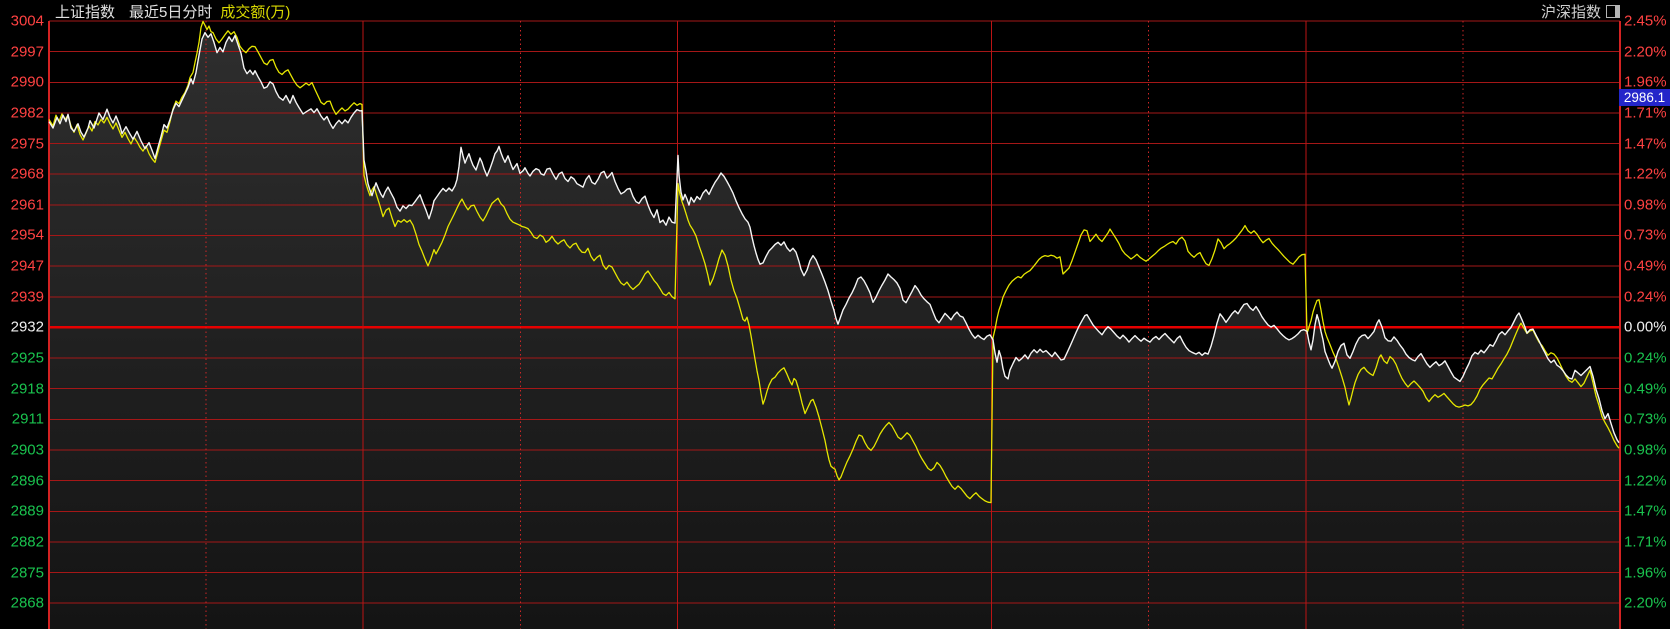  I want to click on left-axis-price-label: 2882, so click(27, 542).